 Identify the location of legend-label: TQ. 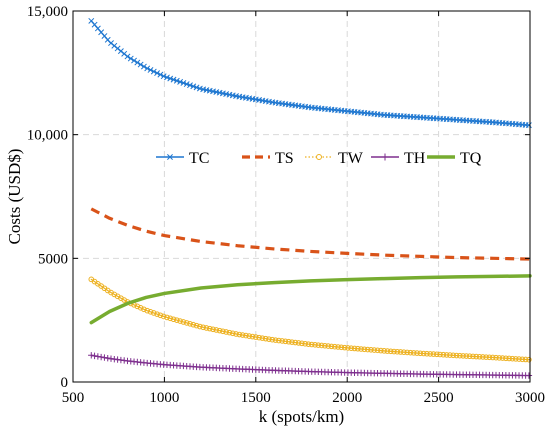
(471, 158).